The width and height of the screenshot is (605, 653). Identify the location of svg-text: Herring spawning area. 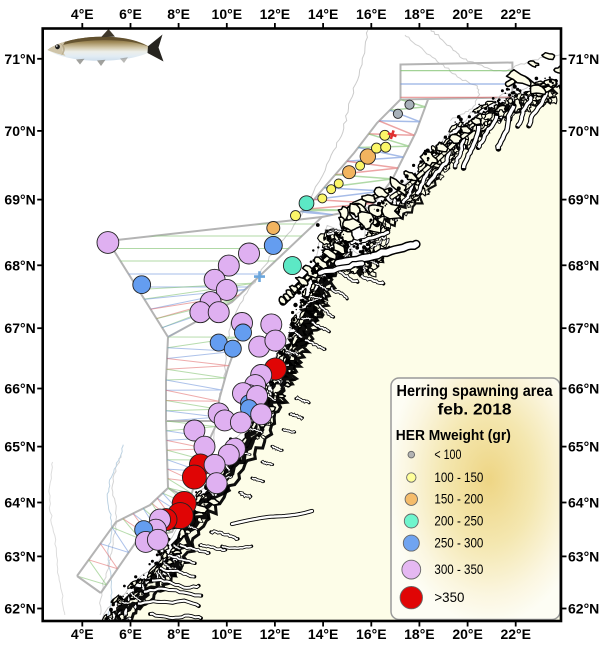
(475, 391).